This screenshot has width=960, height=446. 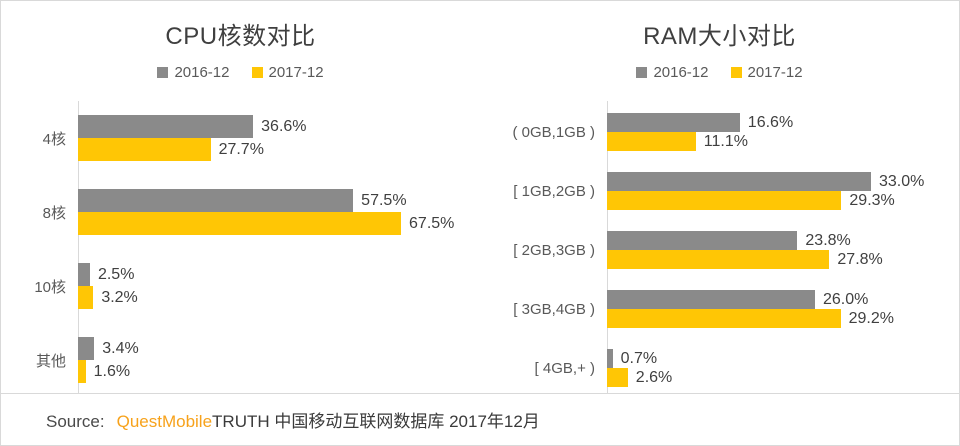 What do you see at coordinates (554, 191) in the screenshot?
I see `category-label: [ 1GB,2GB )` at bounding box center [554, 191].